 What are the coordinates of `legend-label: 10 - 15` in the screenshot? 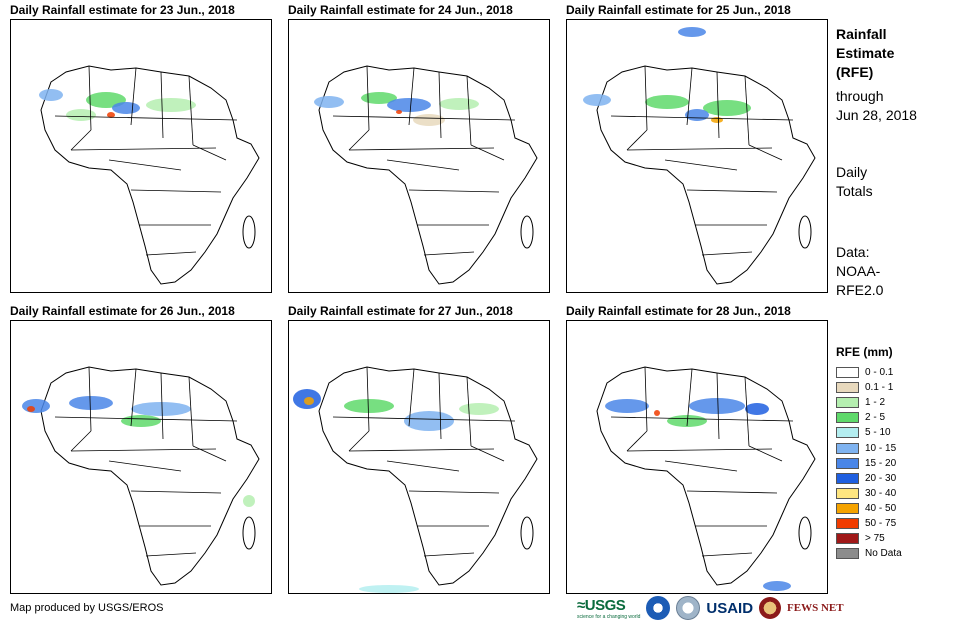 It's located at (881, 448).